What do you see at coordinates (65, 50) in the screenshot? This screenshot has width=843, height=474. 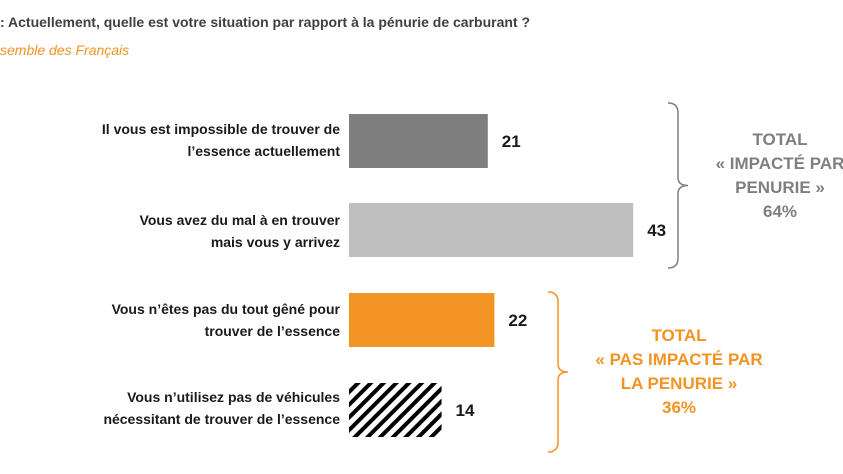 I see `population-label: semble des Français` at bounding box center [65, 50].